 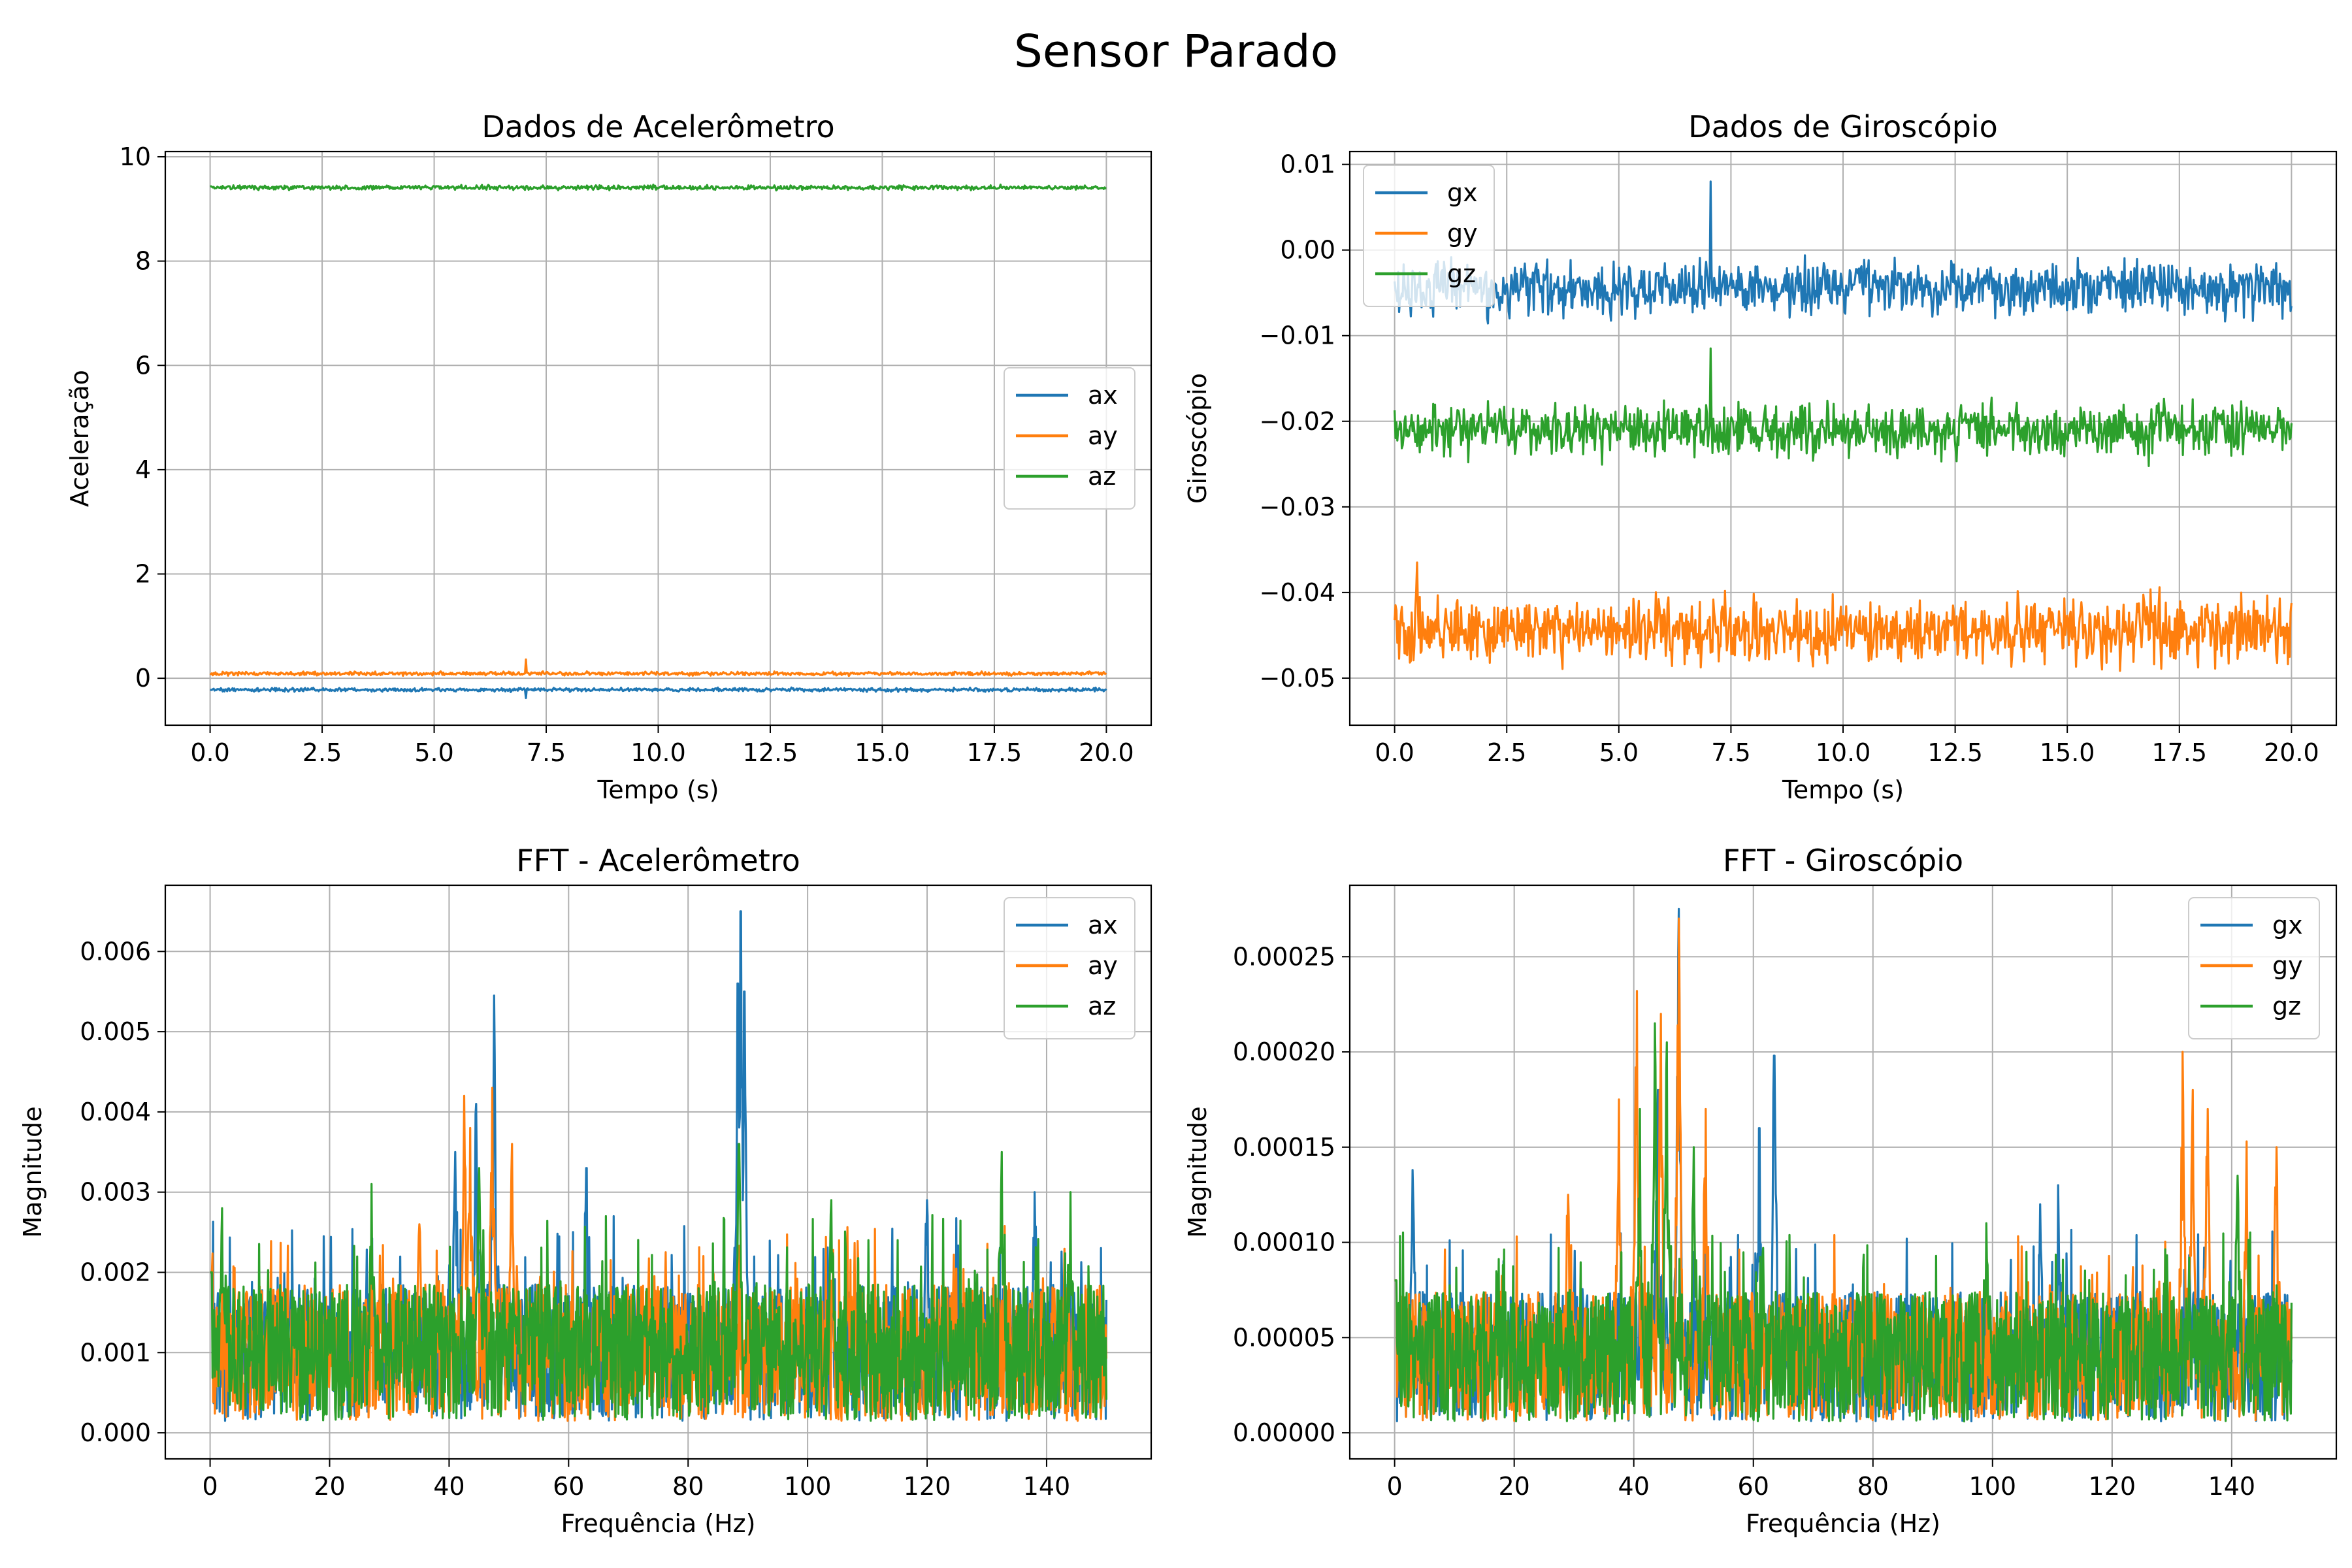 What do you see at coordinates (1197, 438) in the screenshot?
I see `y-axis-label: Giroscópio` at bounding box center [1197, 438].